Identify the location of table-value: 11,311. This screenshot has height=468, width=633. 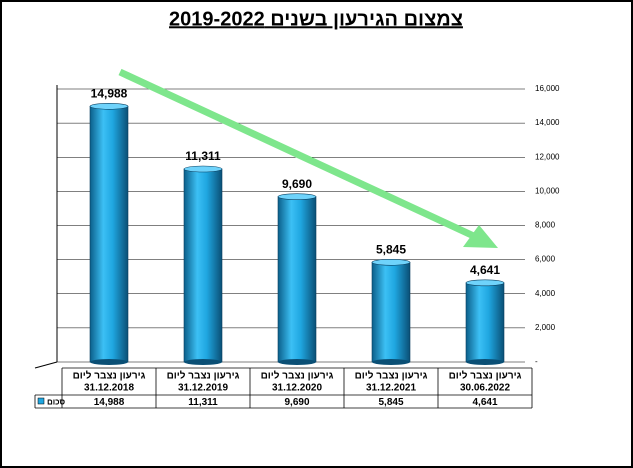
(203, 402).